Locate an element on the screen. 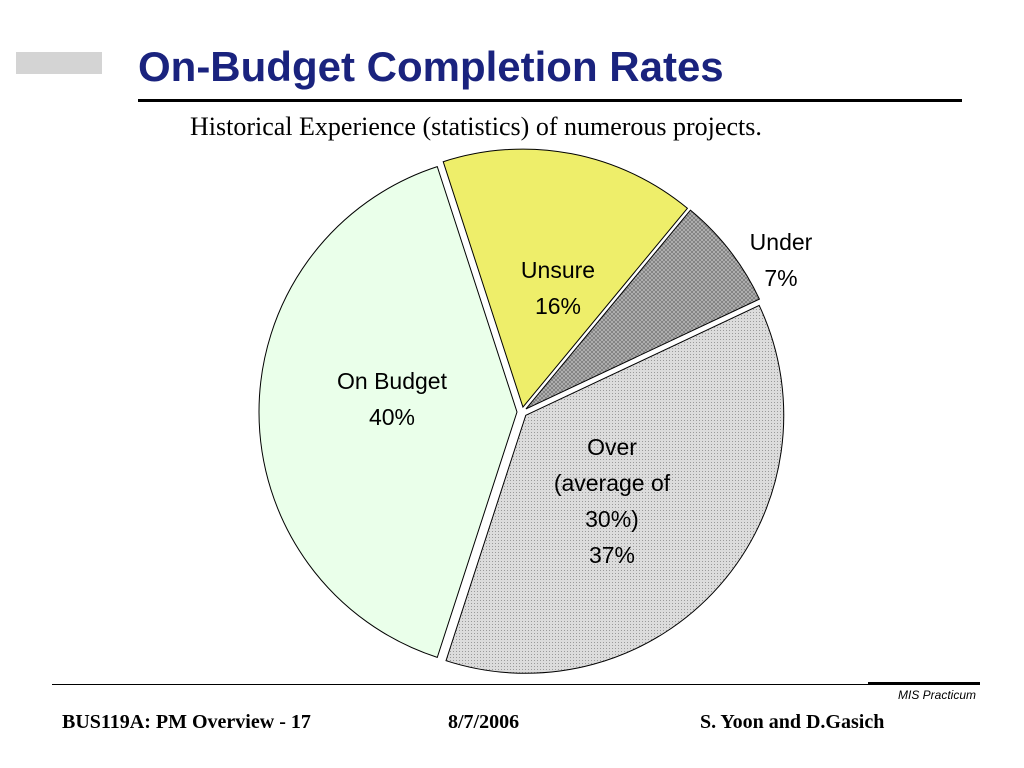 The height and width of the screenshot is (768, 1024). pie-label-on-budget: On Budget 40% is located at coordinates (392, 399).